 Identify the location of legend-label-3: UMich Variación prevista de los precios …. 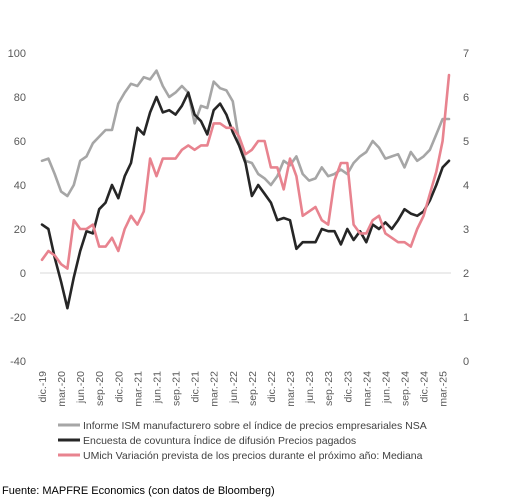
(253, 456).